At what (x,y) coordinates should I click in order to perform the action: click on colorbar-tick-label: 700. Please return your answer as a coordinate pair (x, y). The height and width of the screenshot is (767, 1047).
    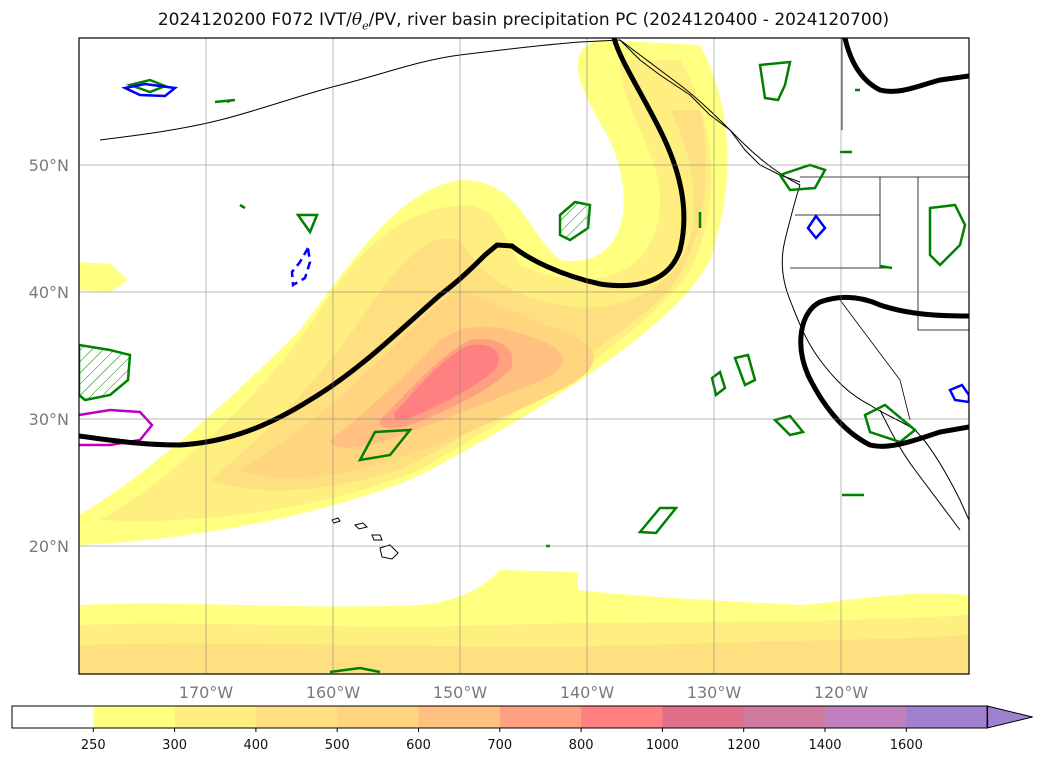
    Looking at the image, I should click on (499, 745).